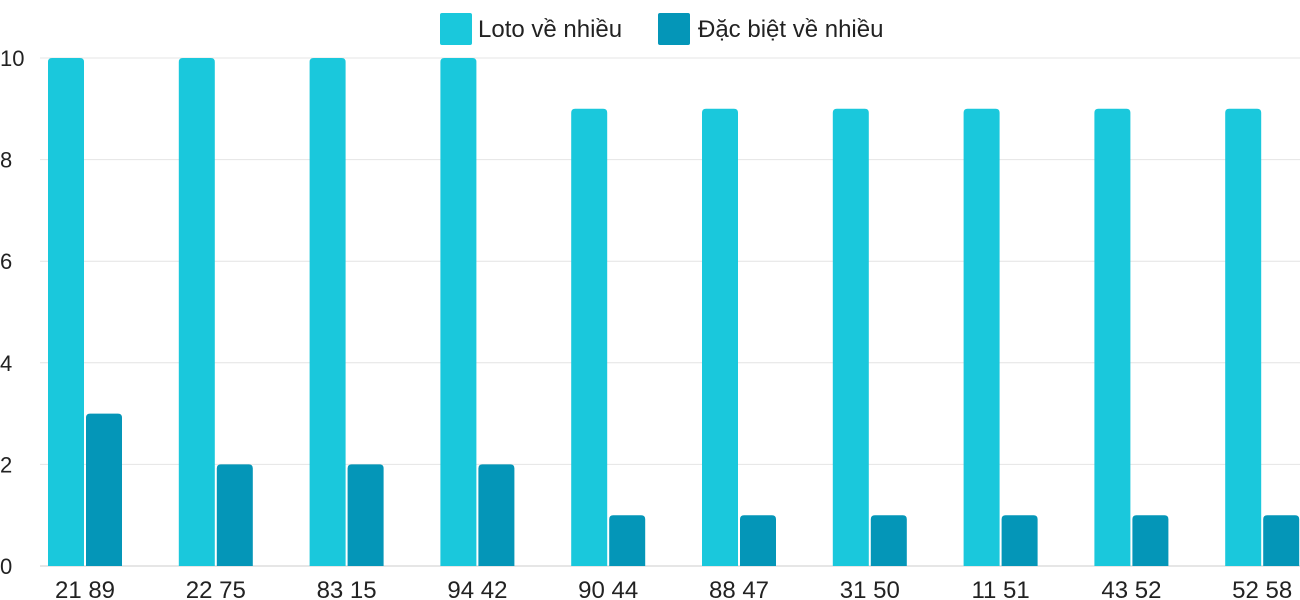  What do you see at coordinates (6, 566) in the screenshot?
I see `y-tick-label: 0` at bounding box center [6, 566].